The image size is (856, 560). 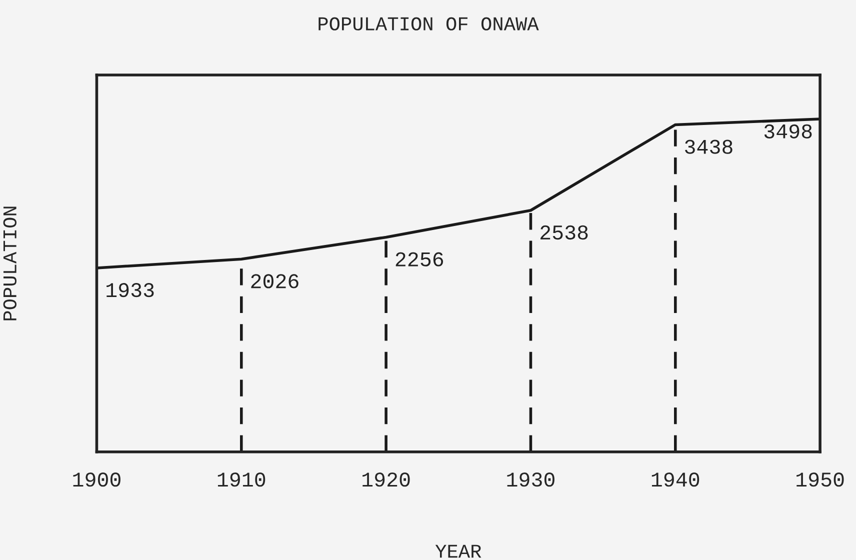 What do you see at coordinates (564, 232) in the screenshot?
I see `data-label: 2538` at bounding box center [564, 232].